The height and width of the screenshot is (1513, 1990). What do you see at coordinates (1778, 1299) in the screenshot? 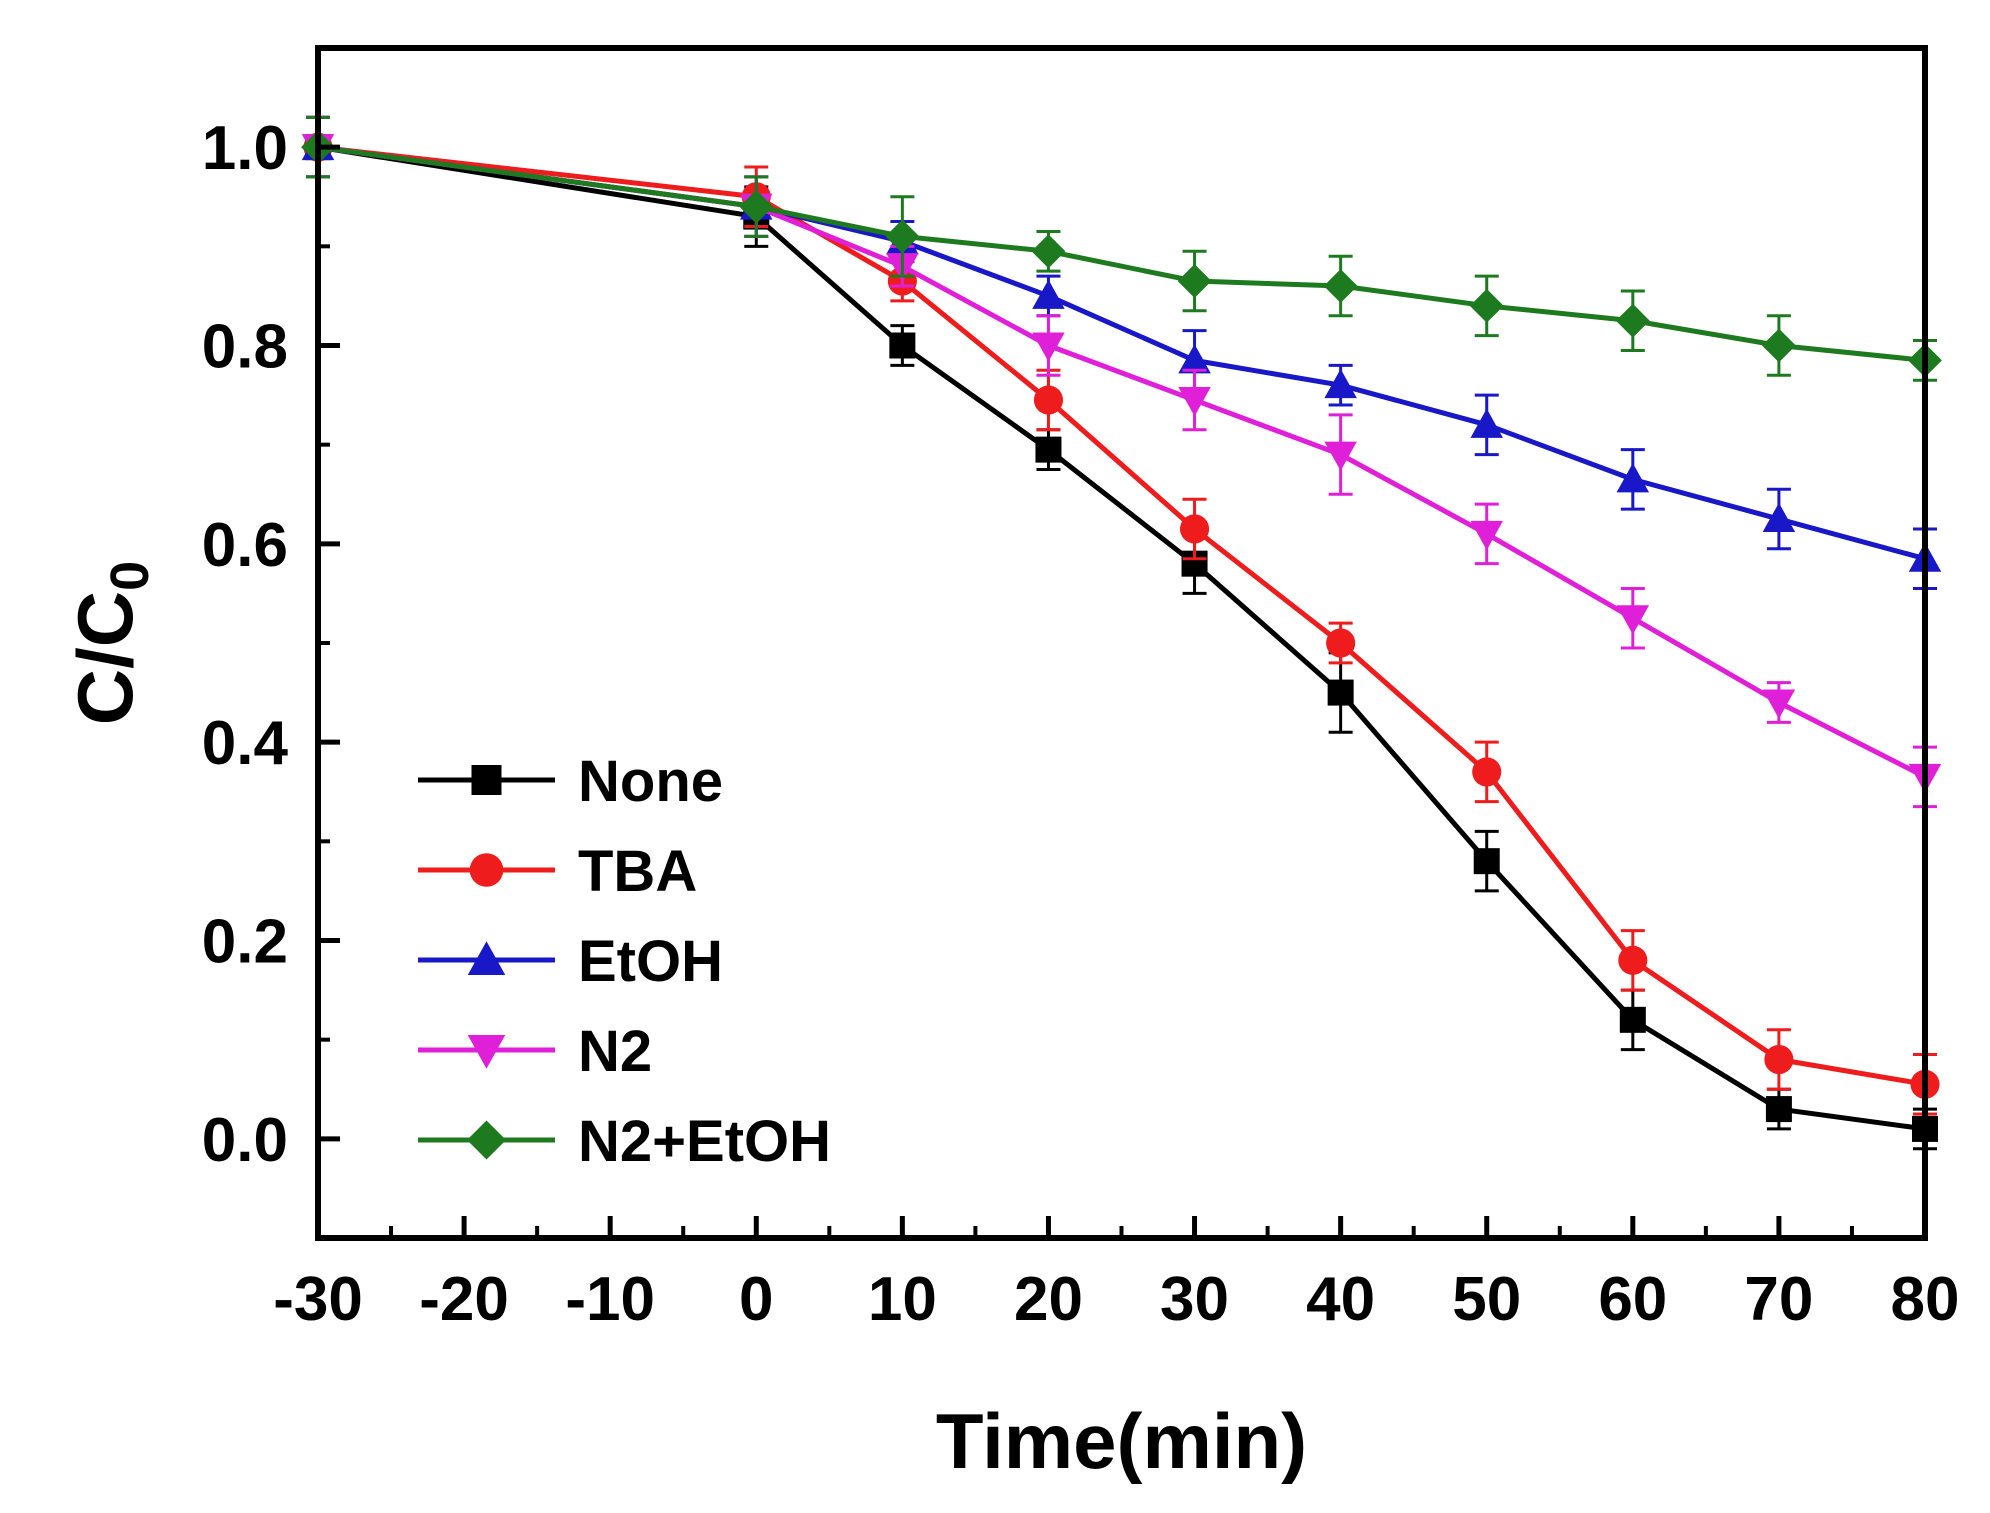
I see `x-tick-label: 70` at bounding box center [1778, 1299].